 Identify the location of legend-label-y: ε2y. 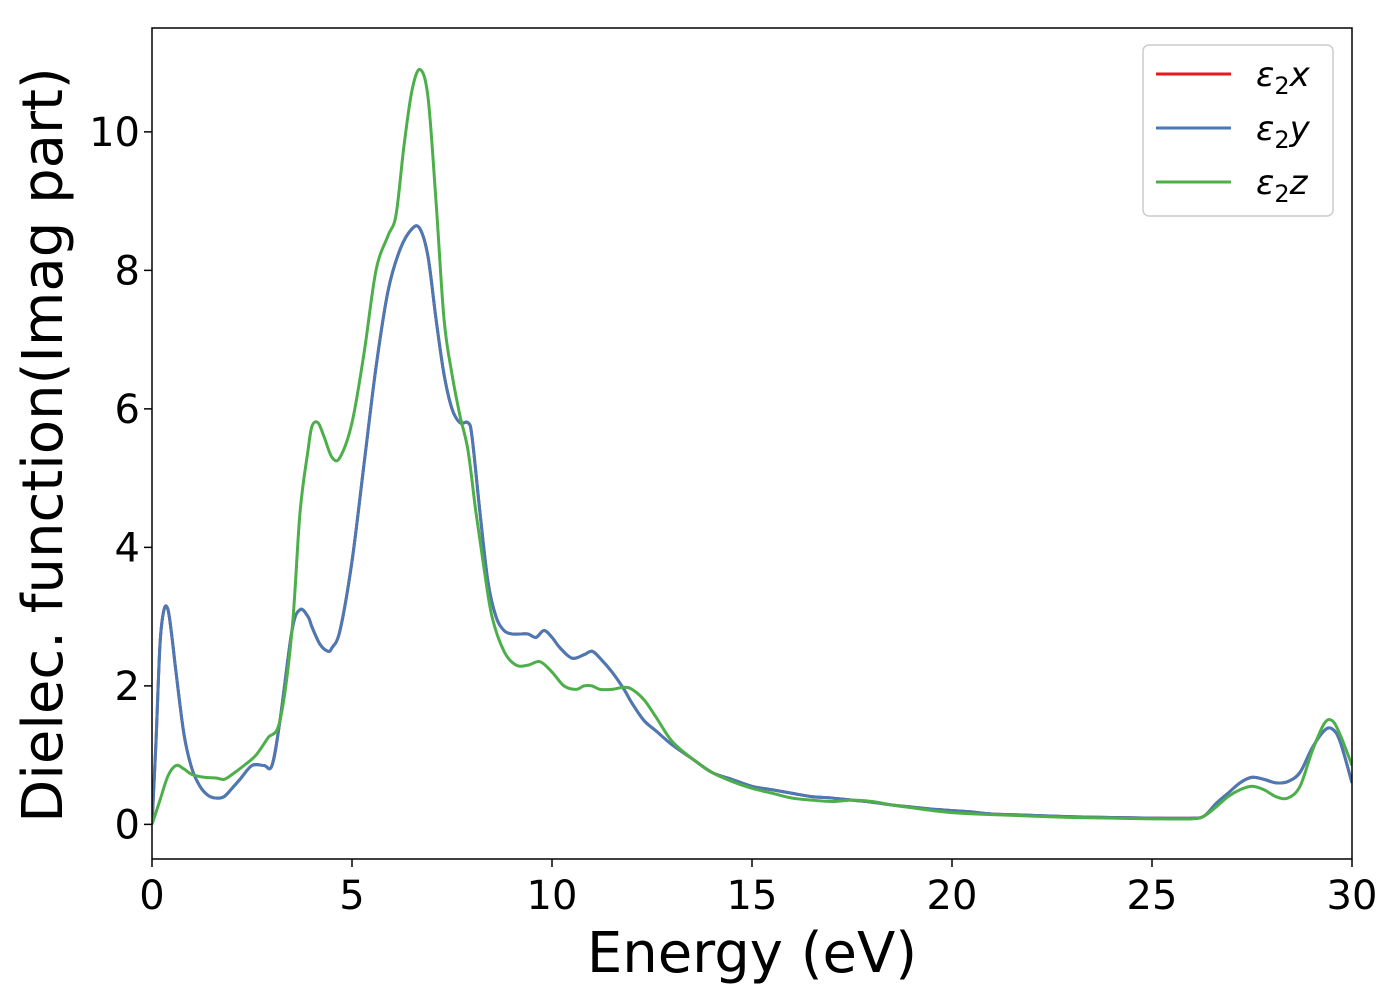
(1283, 131).